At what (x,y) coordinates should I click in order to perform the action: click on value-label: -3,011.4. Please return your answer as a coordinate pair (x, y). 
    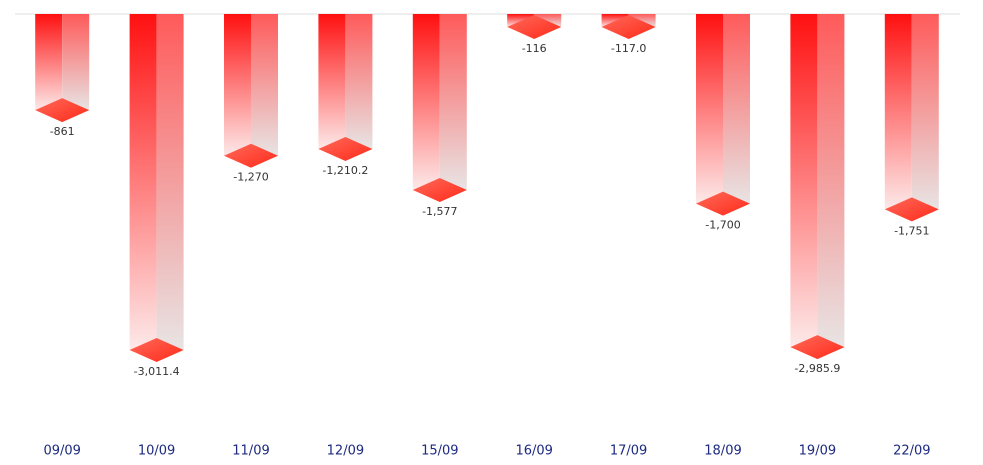
    Looking at the image, I should click on (157, 371).